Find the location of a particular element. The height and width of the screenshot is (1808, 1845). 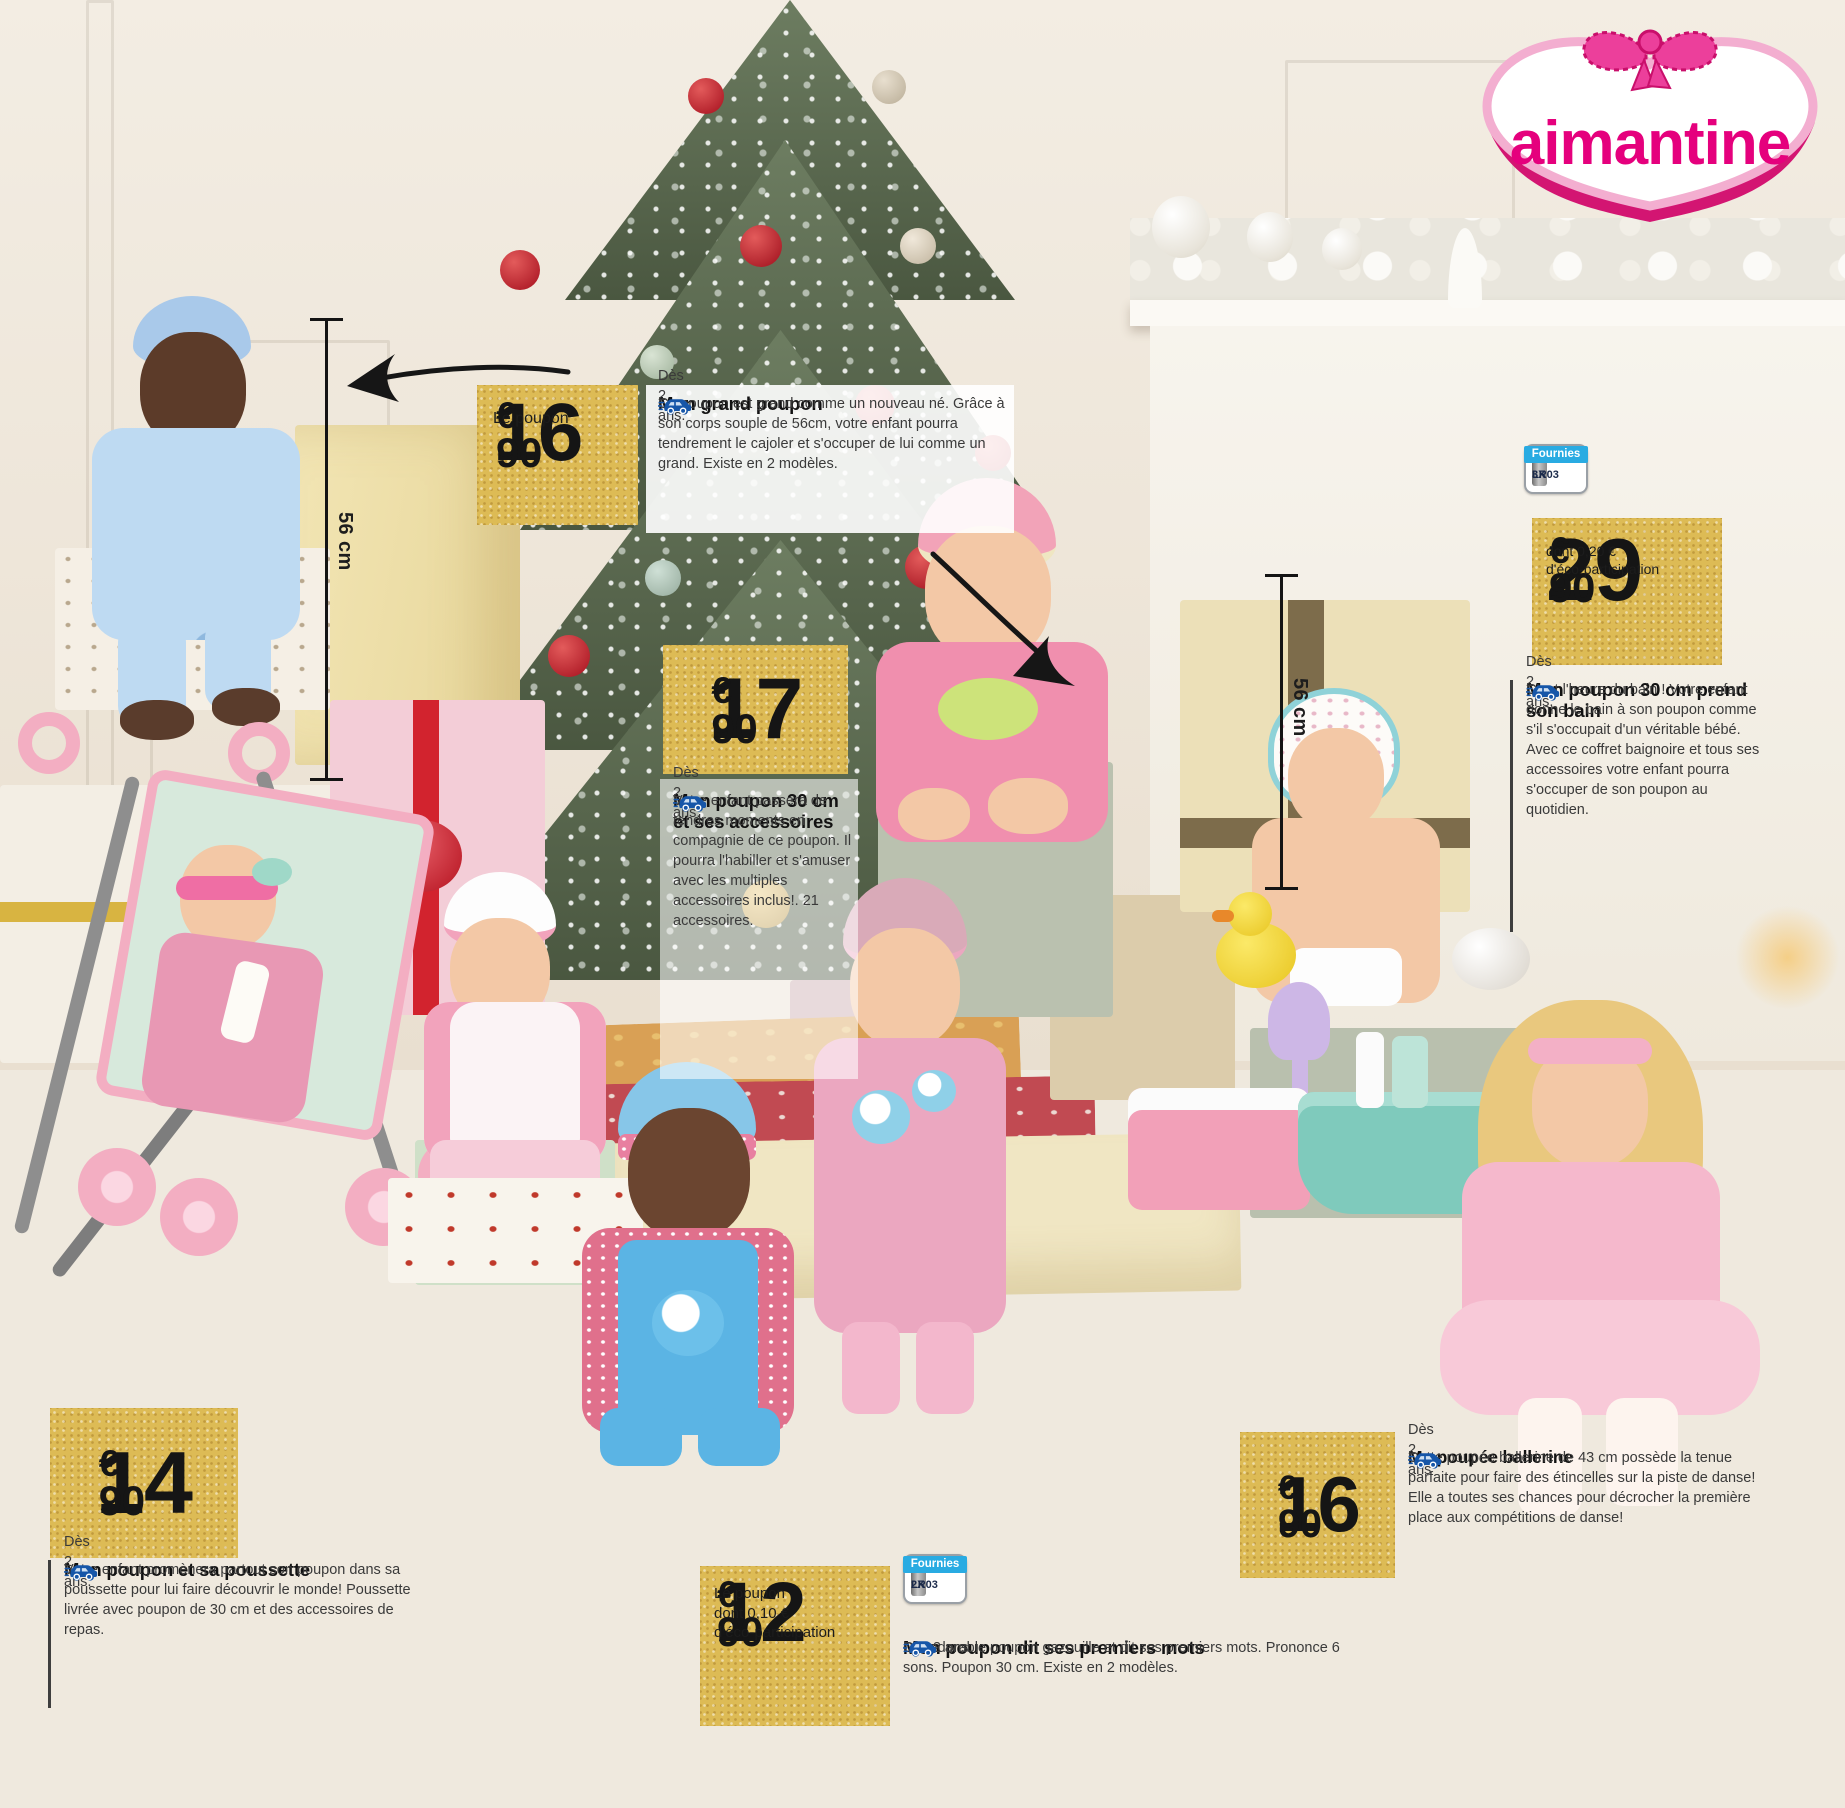

mantel-shelf is located at coordinates (1487, 313).